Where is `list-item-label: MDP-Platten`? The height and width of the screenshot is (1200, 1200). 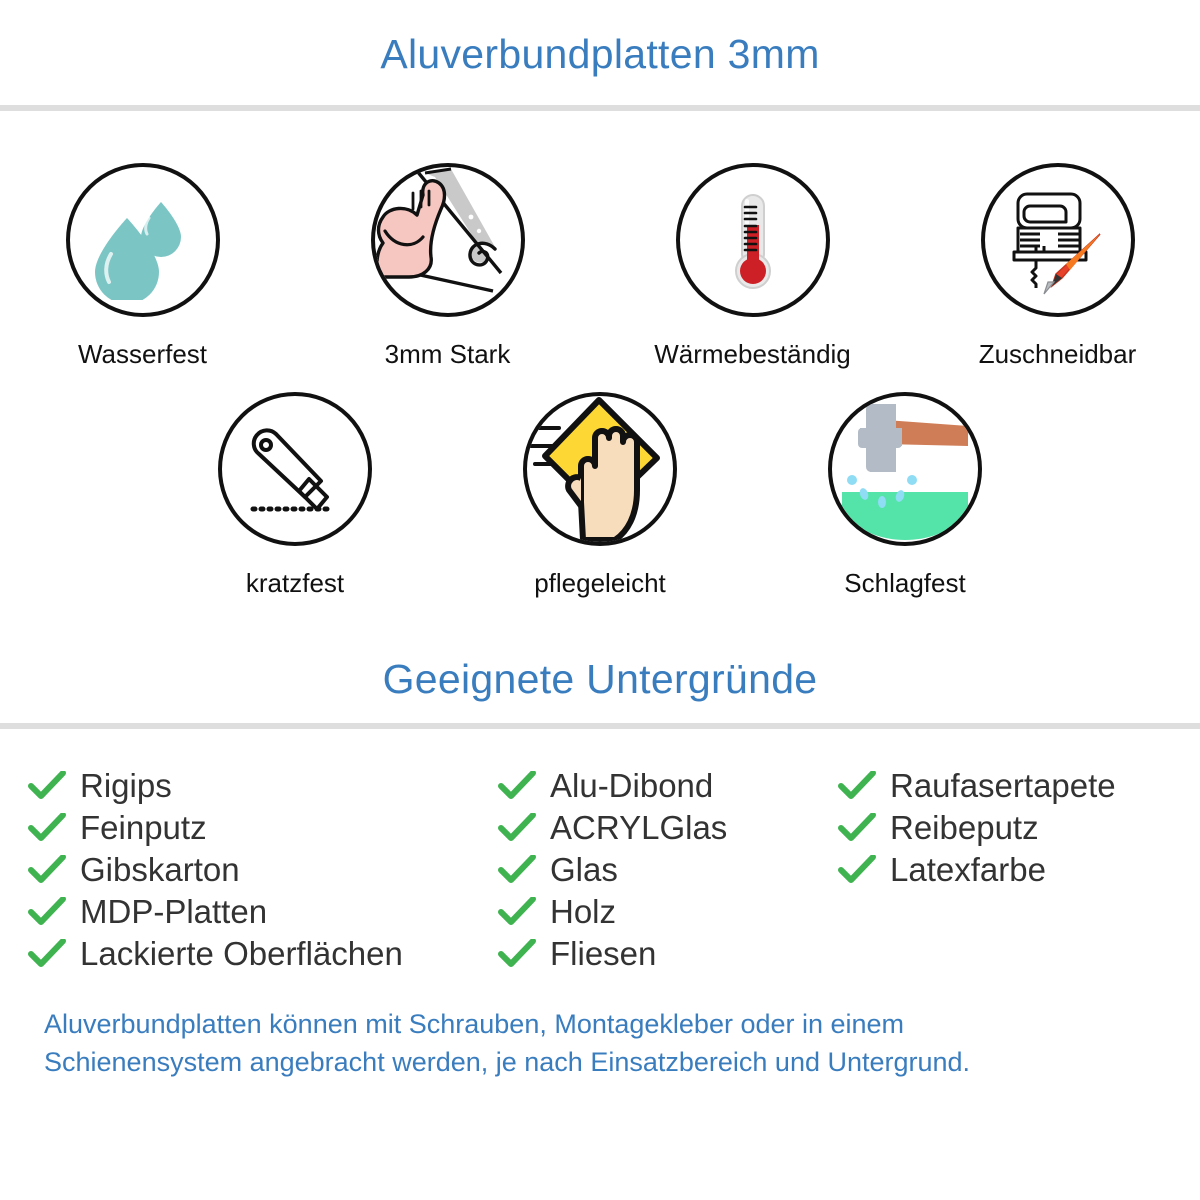 list-item-label: MDP-Platten is located at coordinates (174, 911).